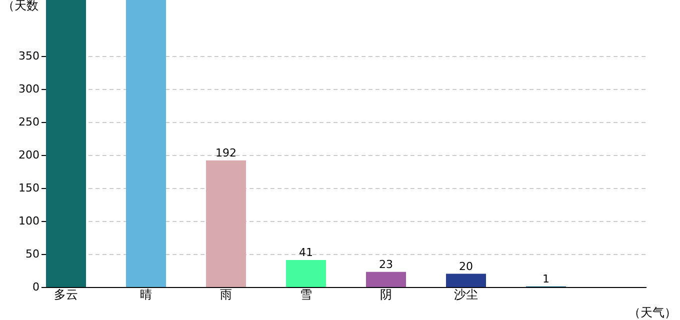 This screenshot has width=680, height=320. I want to click on x-tick-label: 多云, so click(66, 295).